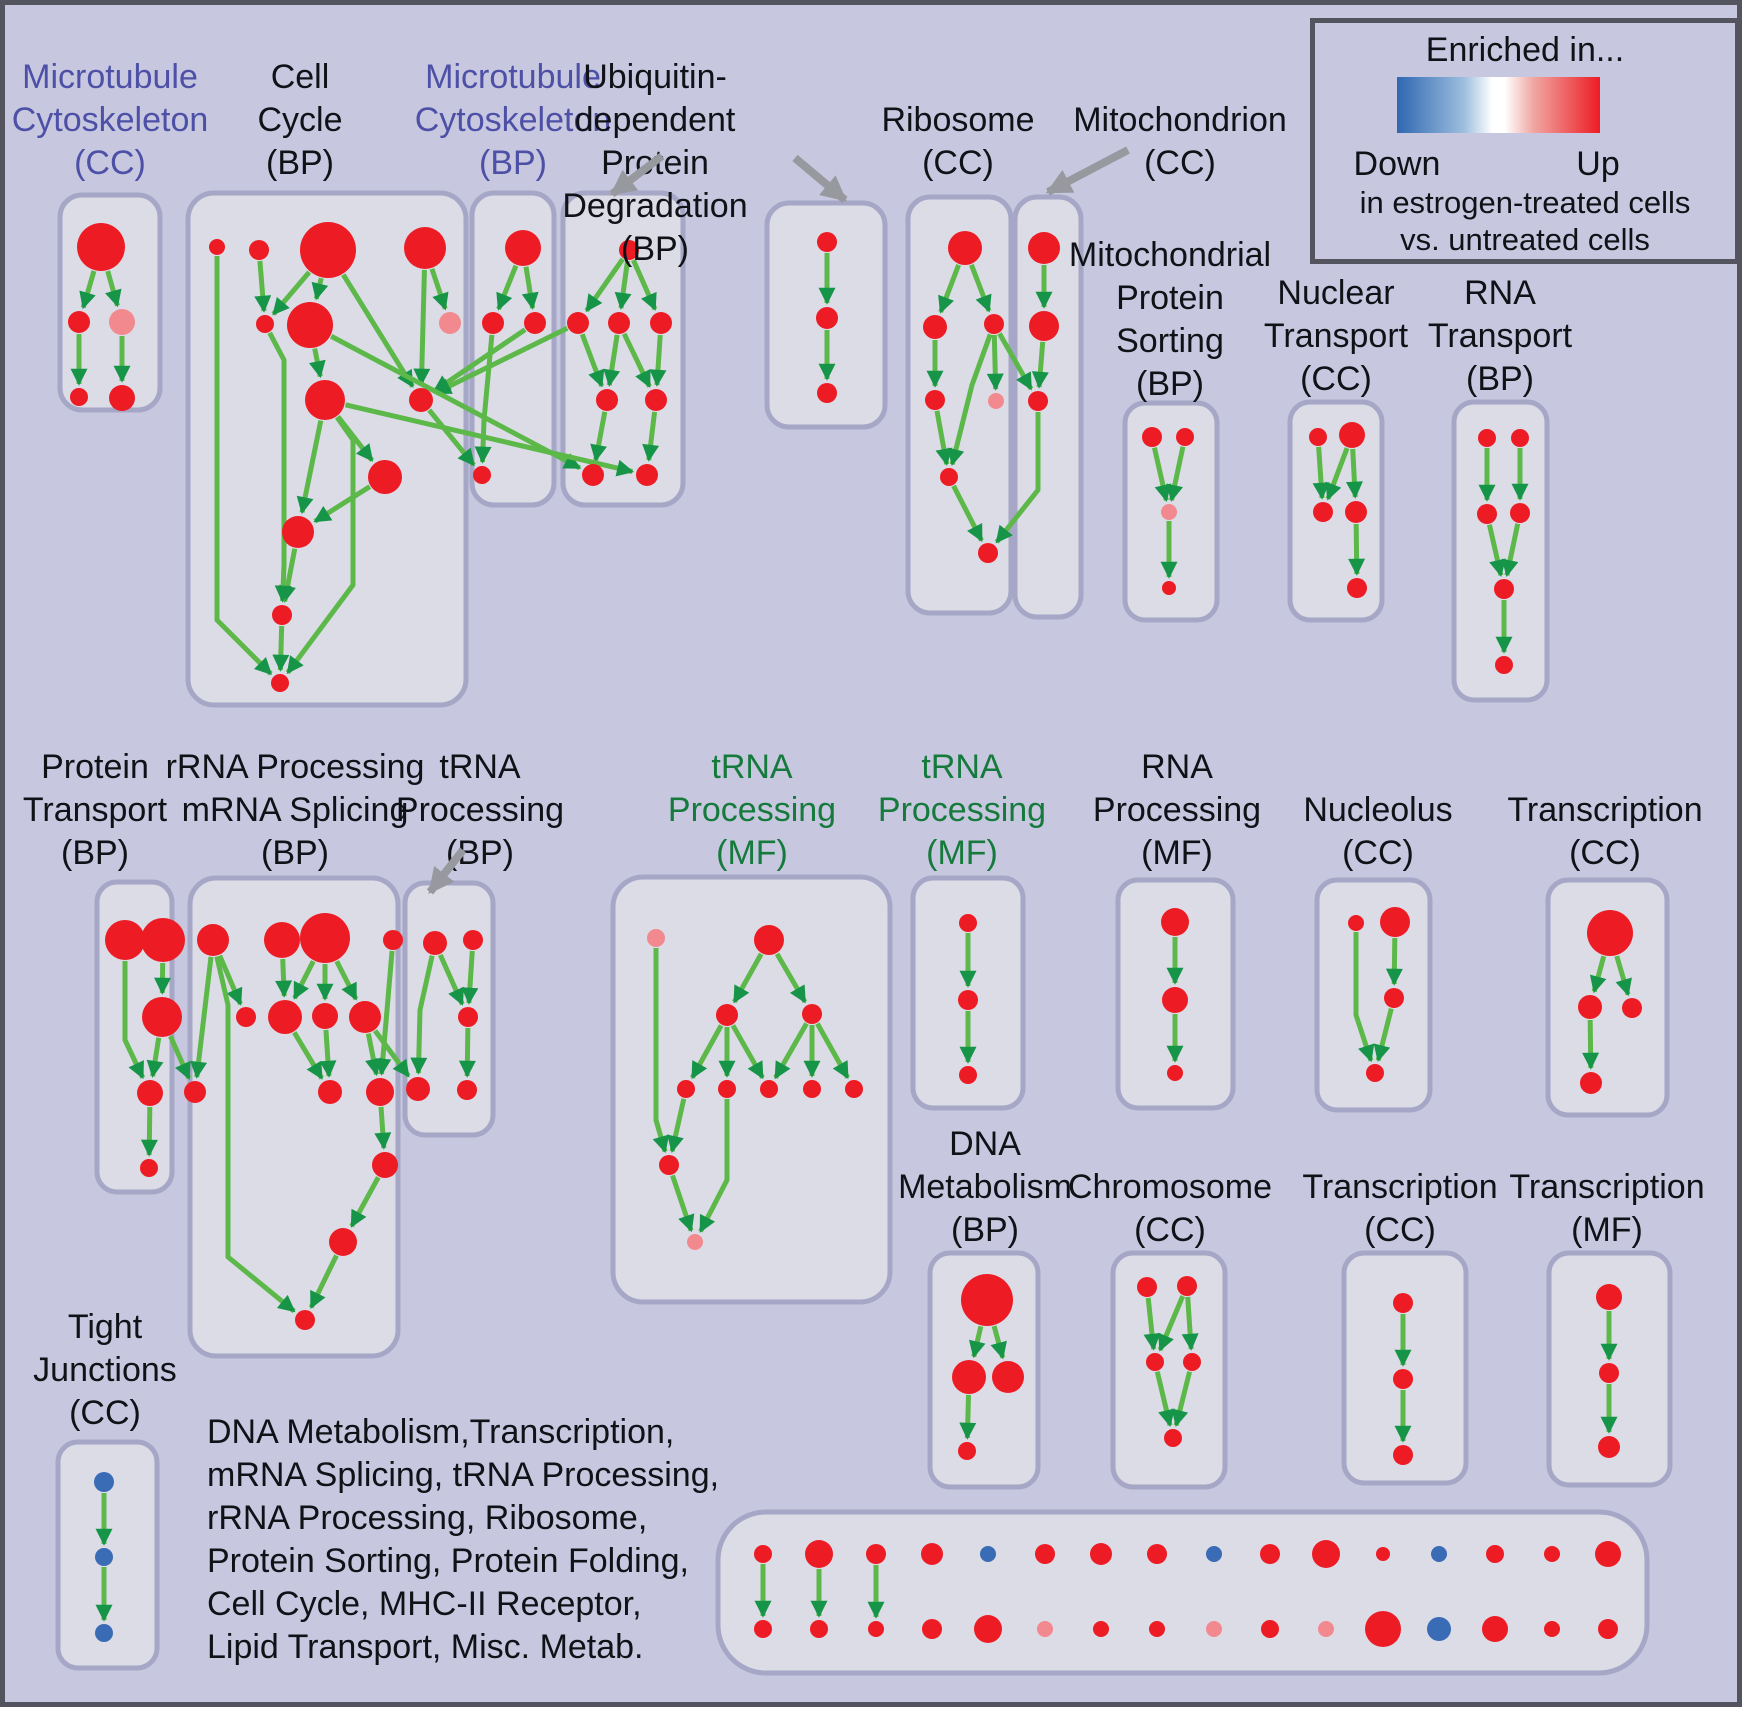 The image size is (1750, 1715). I want to click on go-term-node-nu3, so click(1394, 998).